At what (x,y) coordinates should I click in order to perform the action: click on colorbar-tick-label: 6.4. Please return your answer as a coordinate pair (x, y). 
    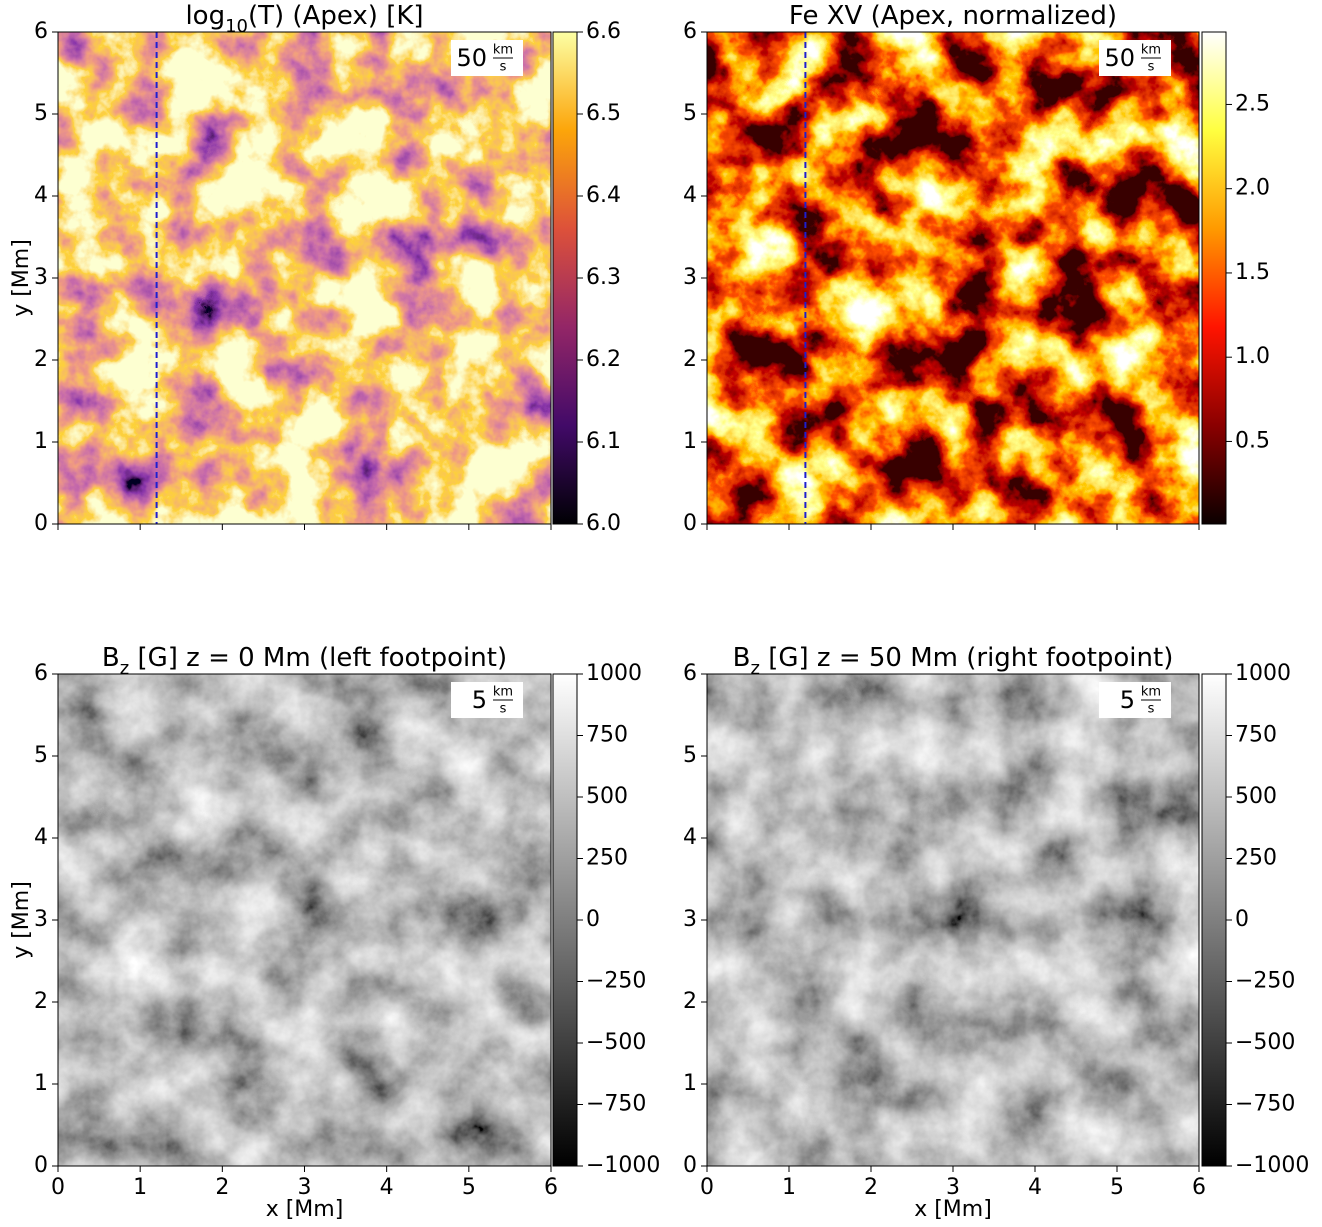
    Looking at the image, I should click on (603, 195).